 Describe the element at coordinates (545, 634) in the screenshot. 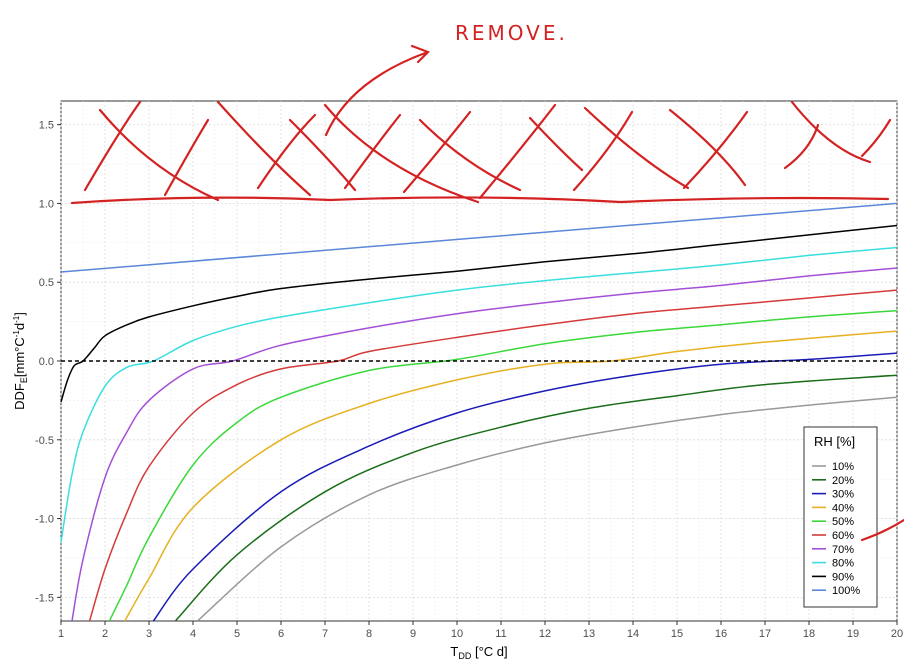

I see `x-tick-label: 12` at that location.